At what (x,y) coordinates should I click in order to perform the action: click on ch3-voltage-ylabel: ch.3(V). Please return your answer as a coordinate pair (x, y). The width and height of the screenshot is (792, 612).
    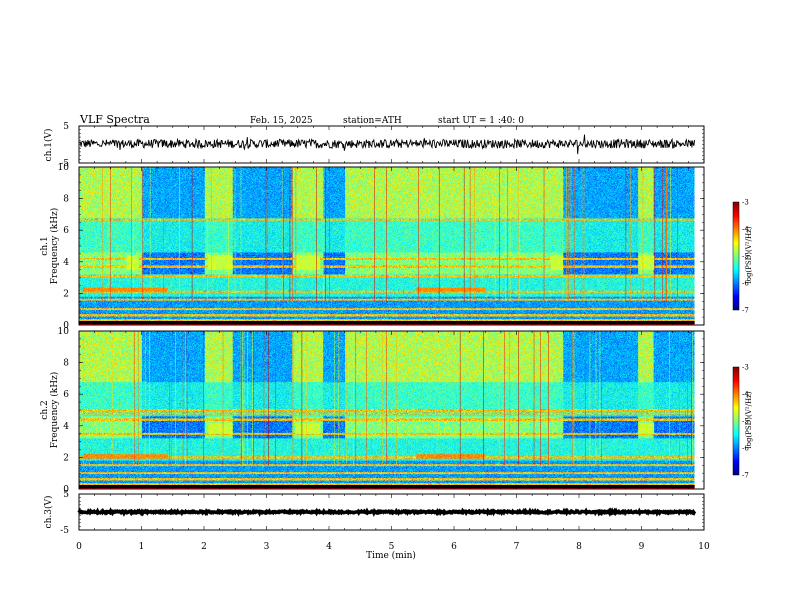
    Looking at the image, I should click on (48, 512).